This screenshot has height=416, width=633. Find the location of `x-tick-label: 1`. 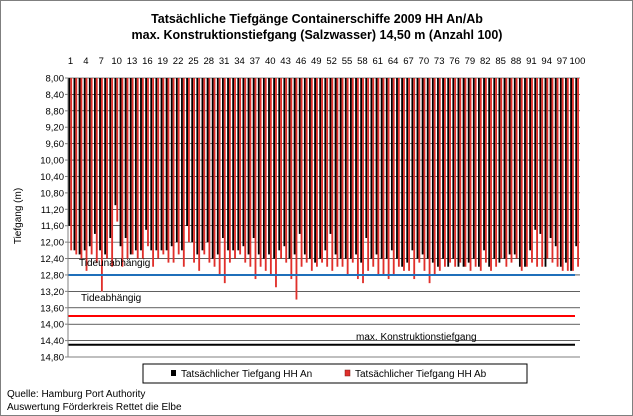

x-tick-label: 1 is located at coordinates (70, 61).